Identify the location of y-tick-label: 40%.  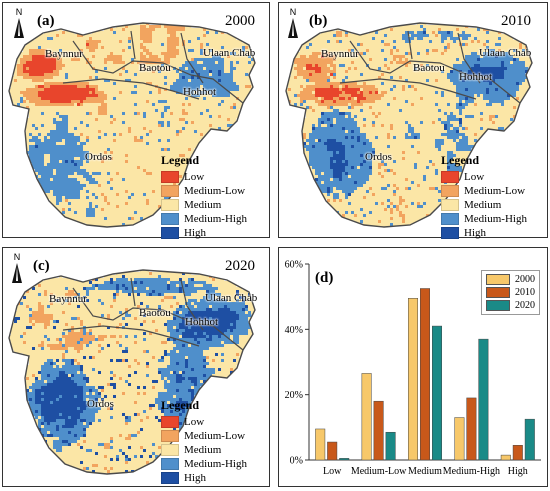
(294, 330).